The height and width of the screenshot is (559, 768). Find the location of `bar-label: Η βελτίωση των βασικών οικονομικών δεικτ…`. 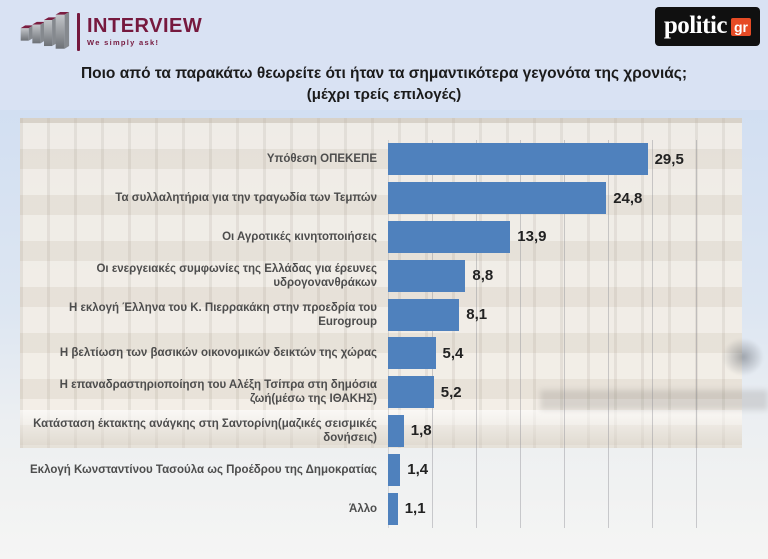

bar-label: Η βελτίωση των βασικών οικονομικών δεικτ… is located at coordinates (218, 353).